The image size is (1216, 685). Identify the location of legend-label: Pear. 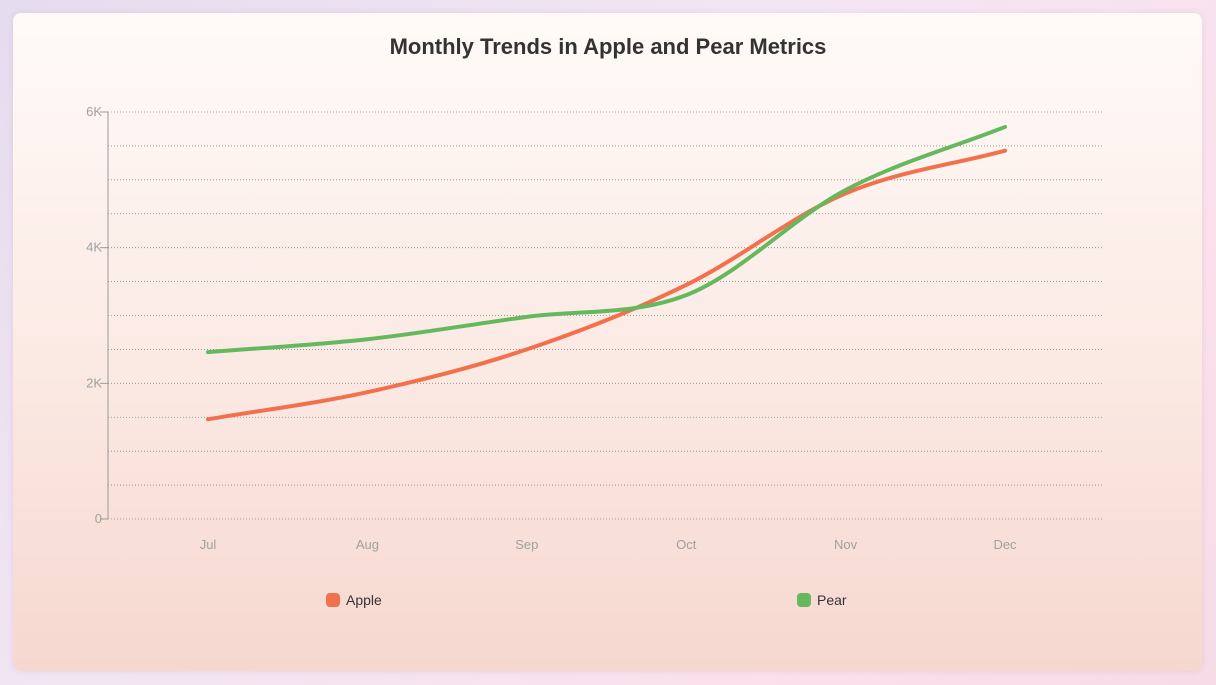
(832, 600).